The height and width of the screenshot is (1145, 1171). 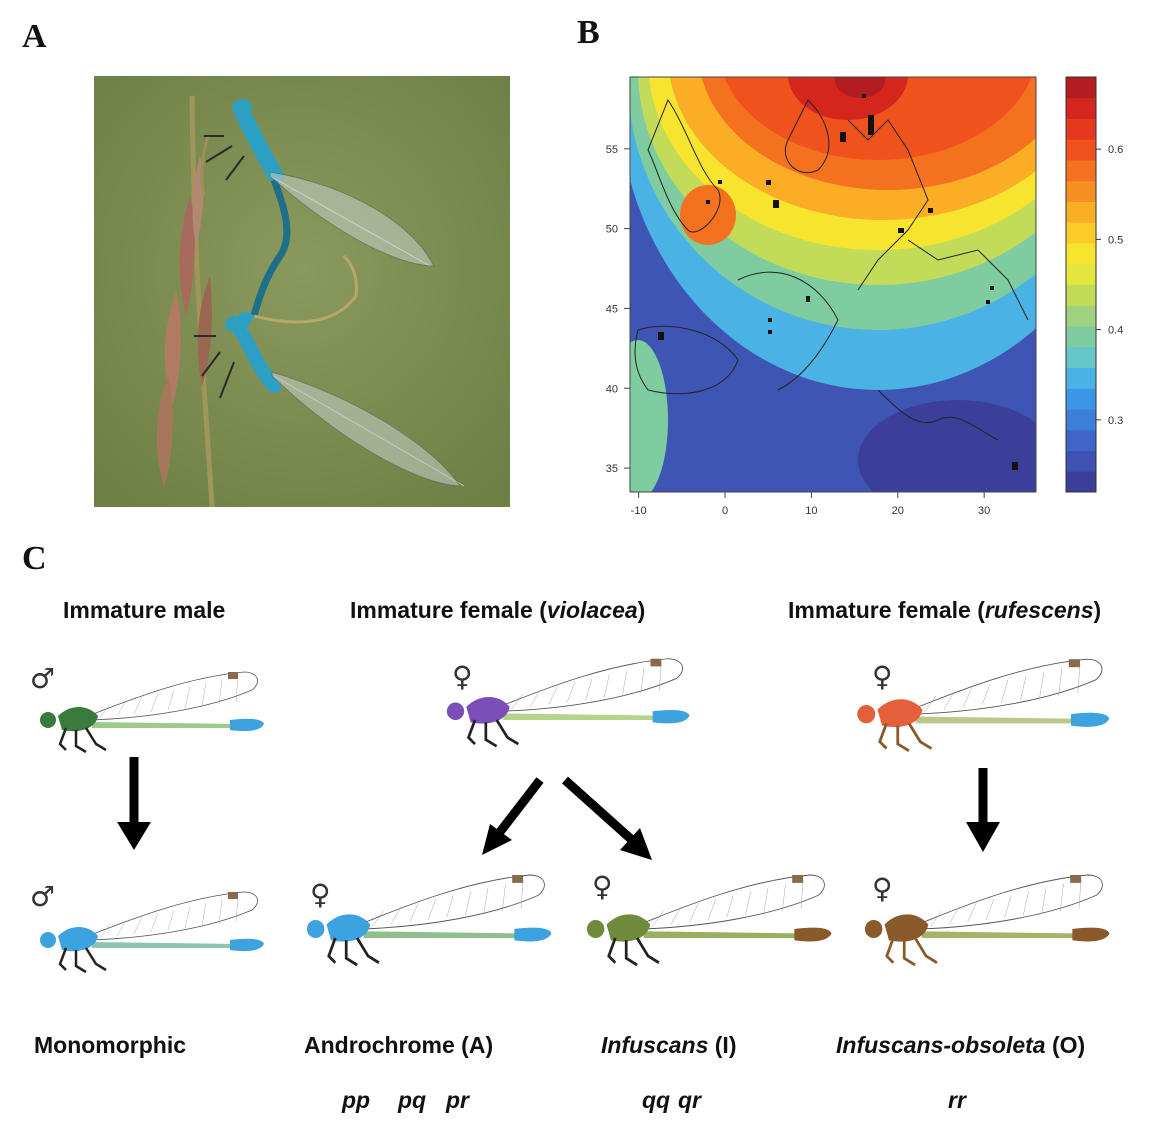 I want to click on arrowhead-infuscans, so click(x=636, y=844).